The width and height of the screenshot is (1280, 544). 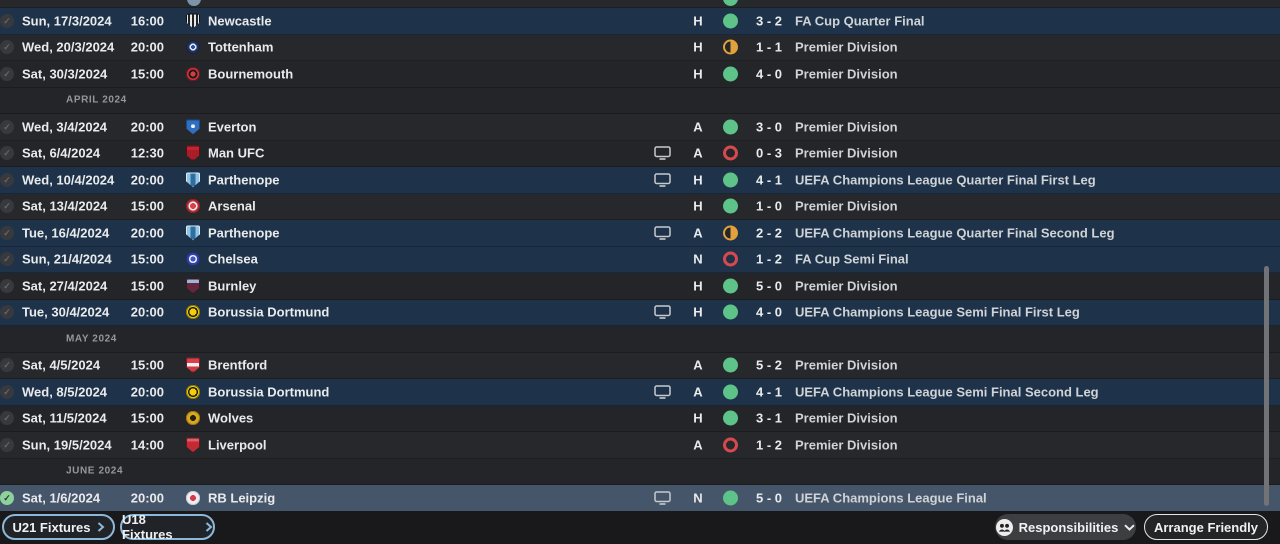 What do you see at coordinates (640, 527) in the screenshot?
I see `footer-bar: U21 Fixtures U18 Fixtures Responsib` at bounding box center [640, 527].